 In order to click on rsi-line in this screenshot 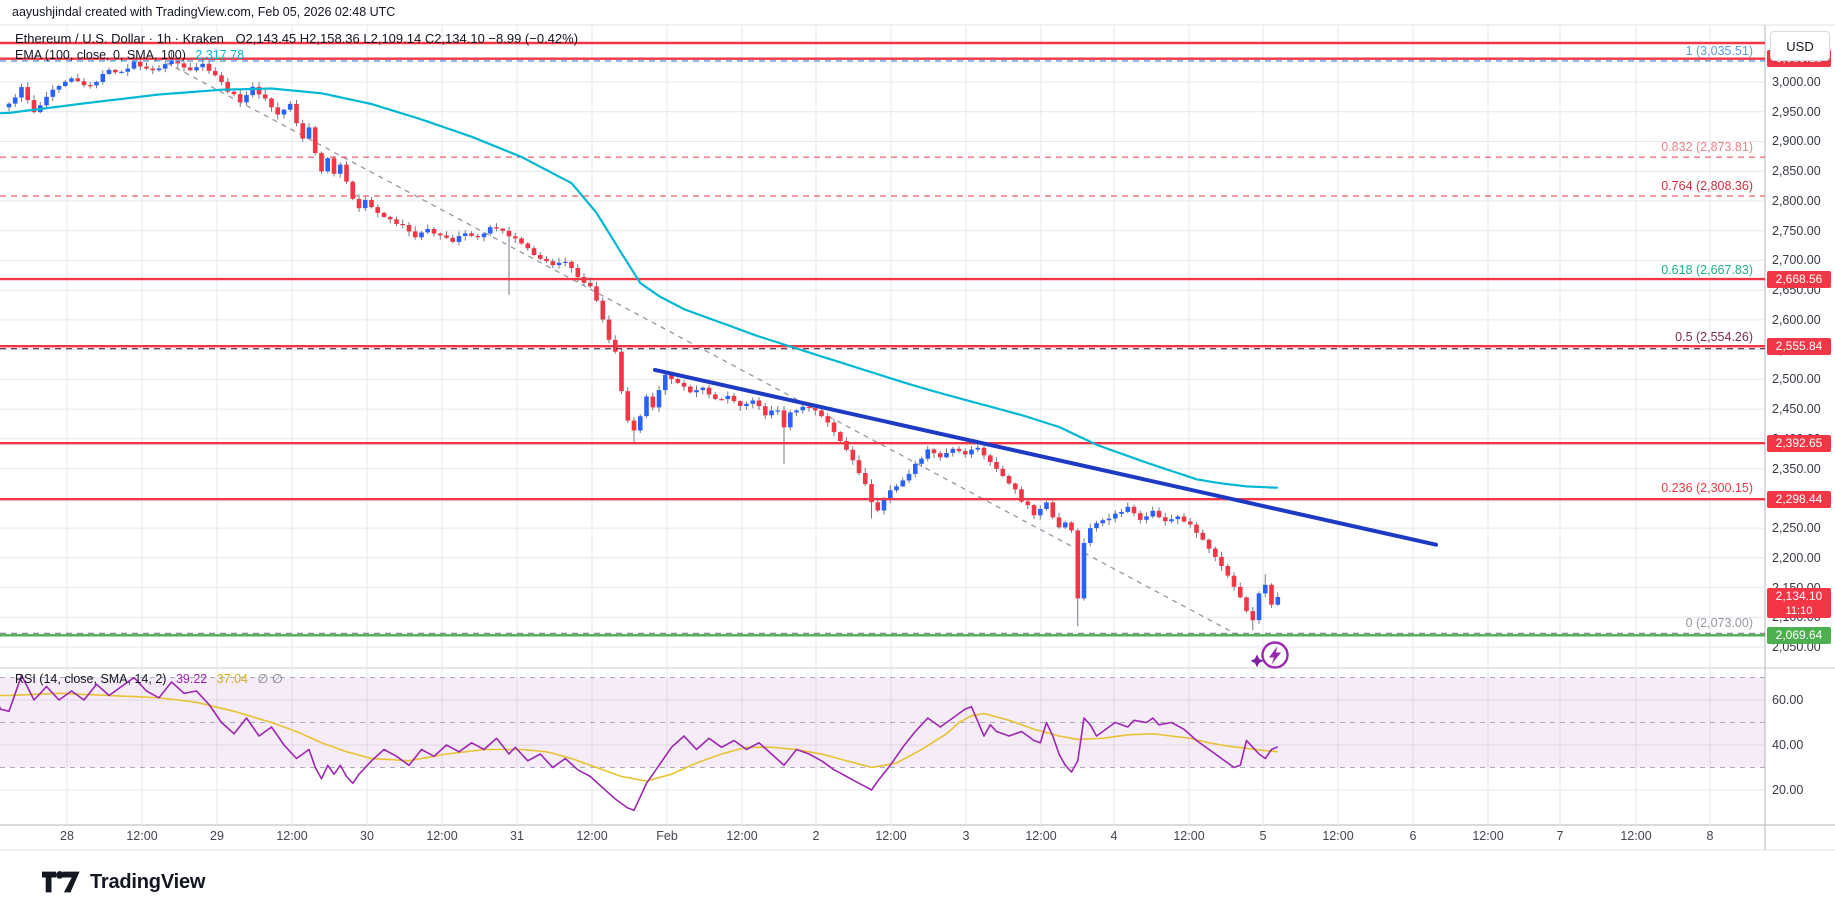, I will do `click(639, 743)`.